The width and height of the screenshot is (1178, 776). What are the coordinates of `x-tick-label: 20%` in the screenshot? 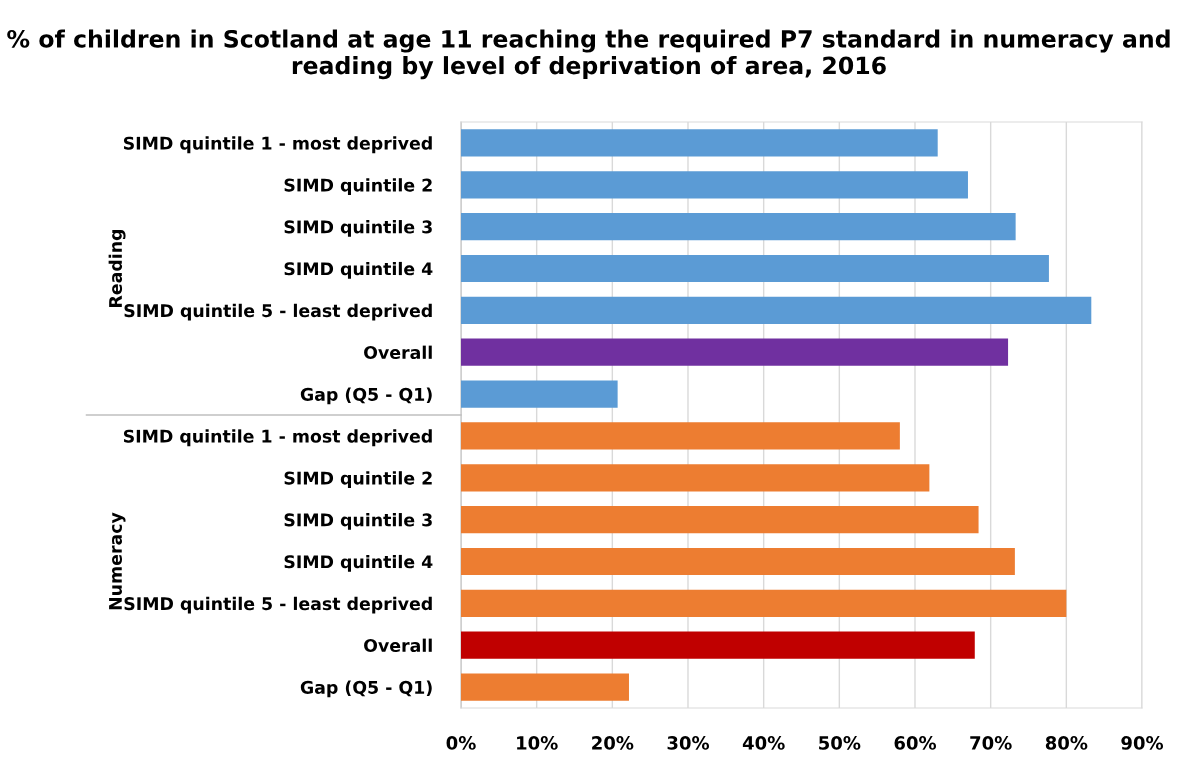 It's located at (613, 743).